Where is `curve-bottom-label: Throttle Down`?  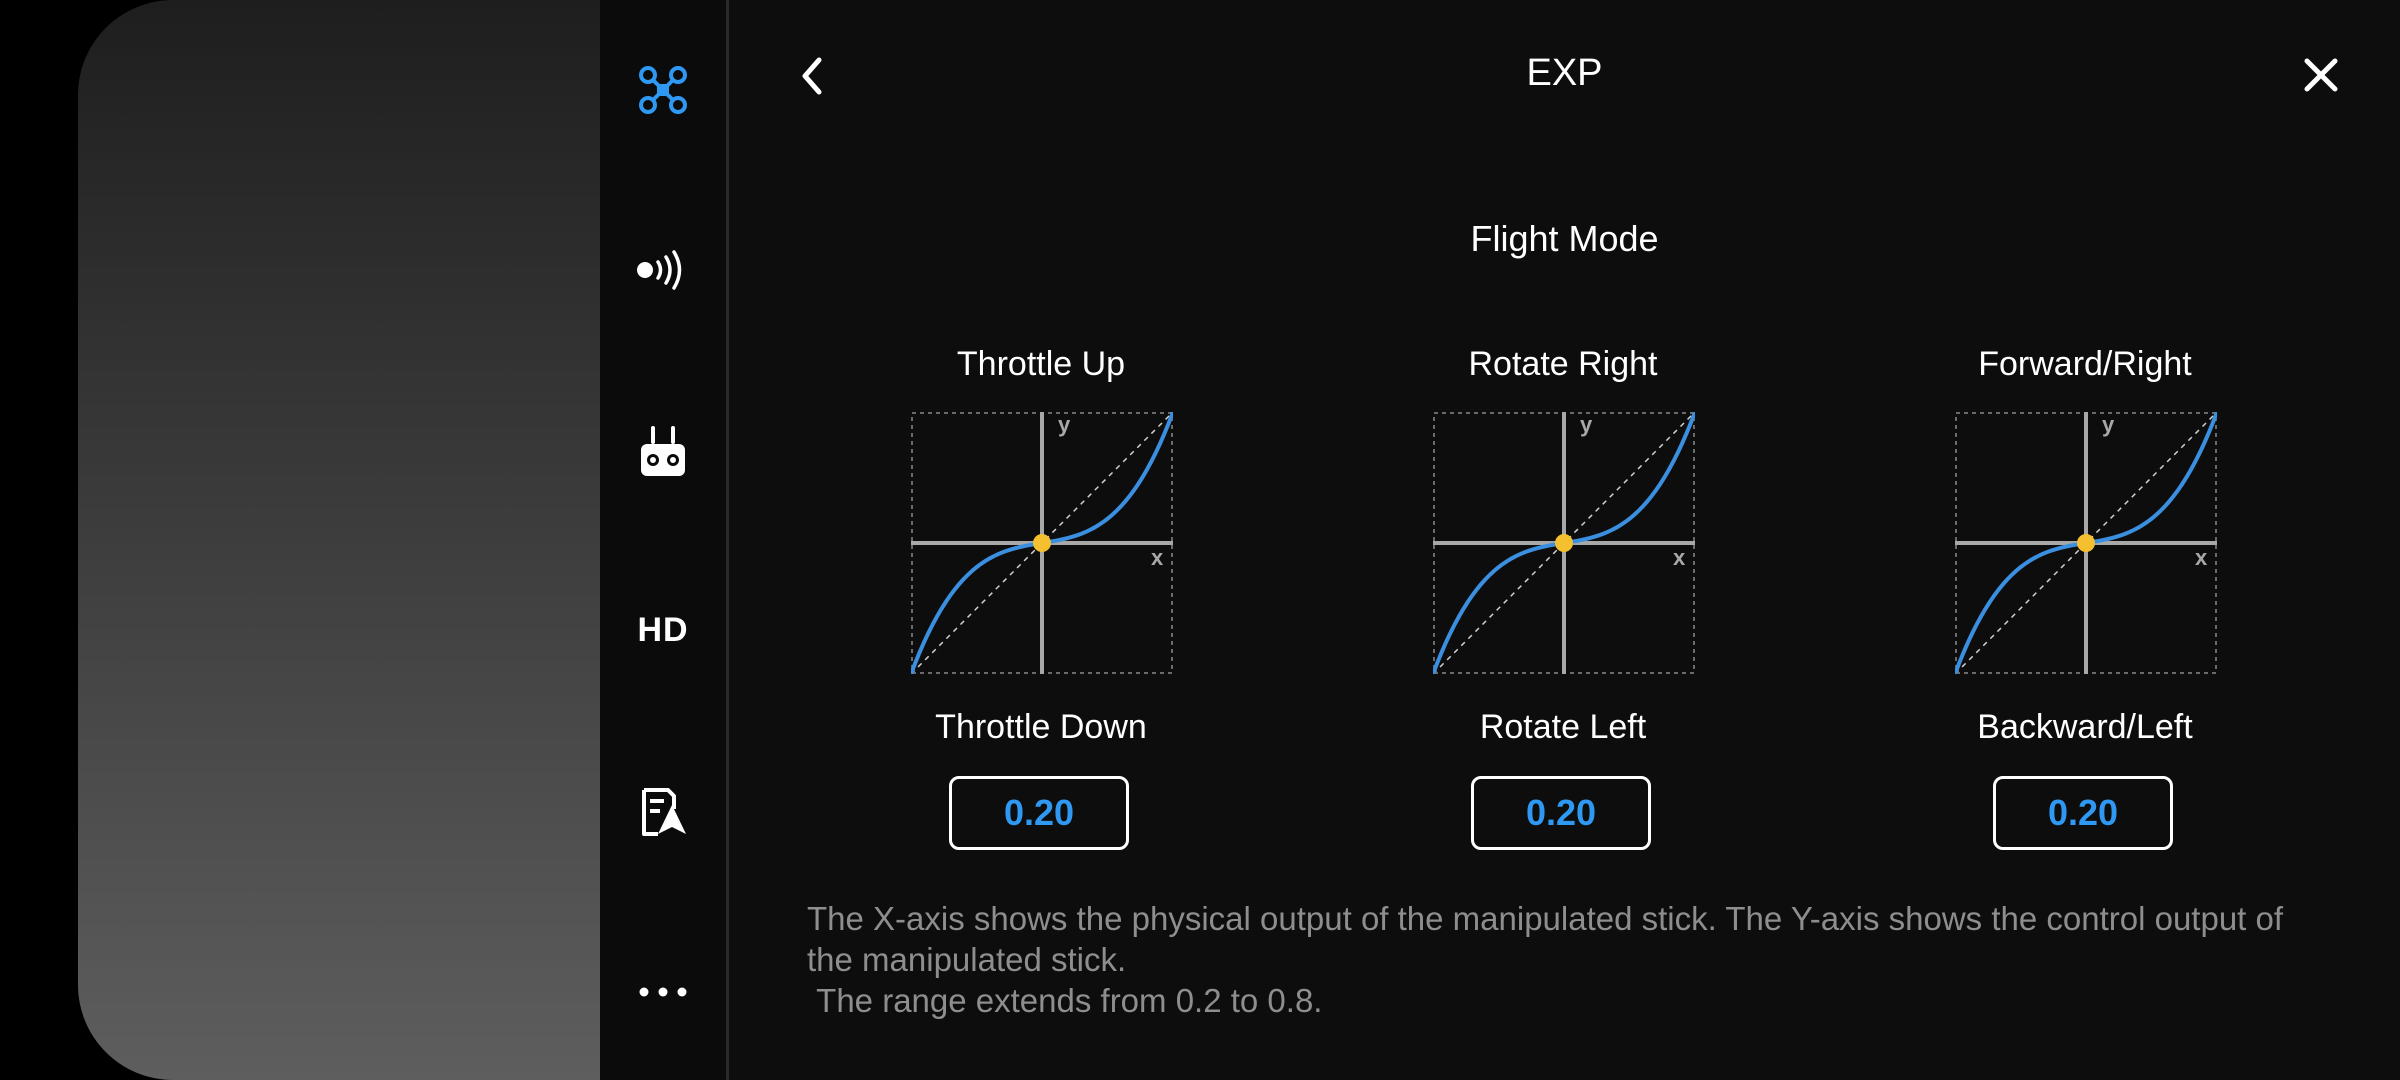
curve-bottom-label: Throttle Down is located at coordinates (1041, 727).